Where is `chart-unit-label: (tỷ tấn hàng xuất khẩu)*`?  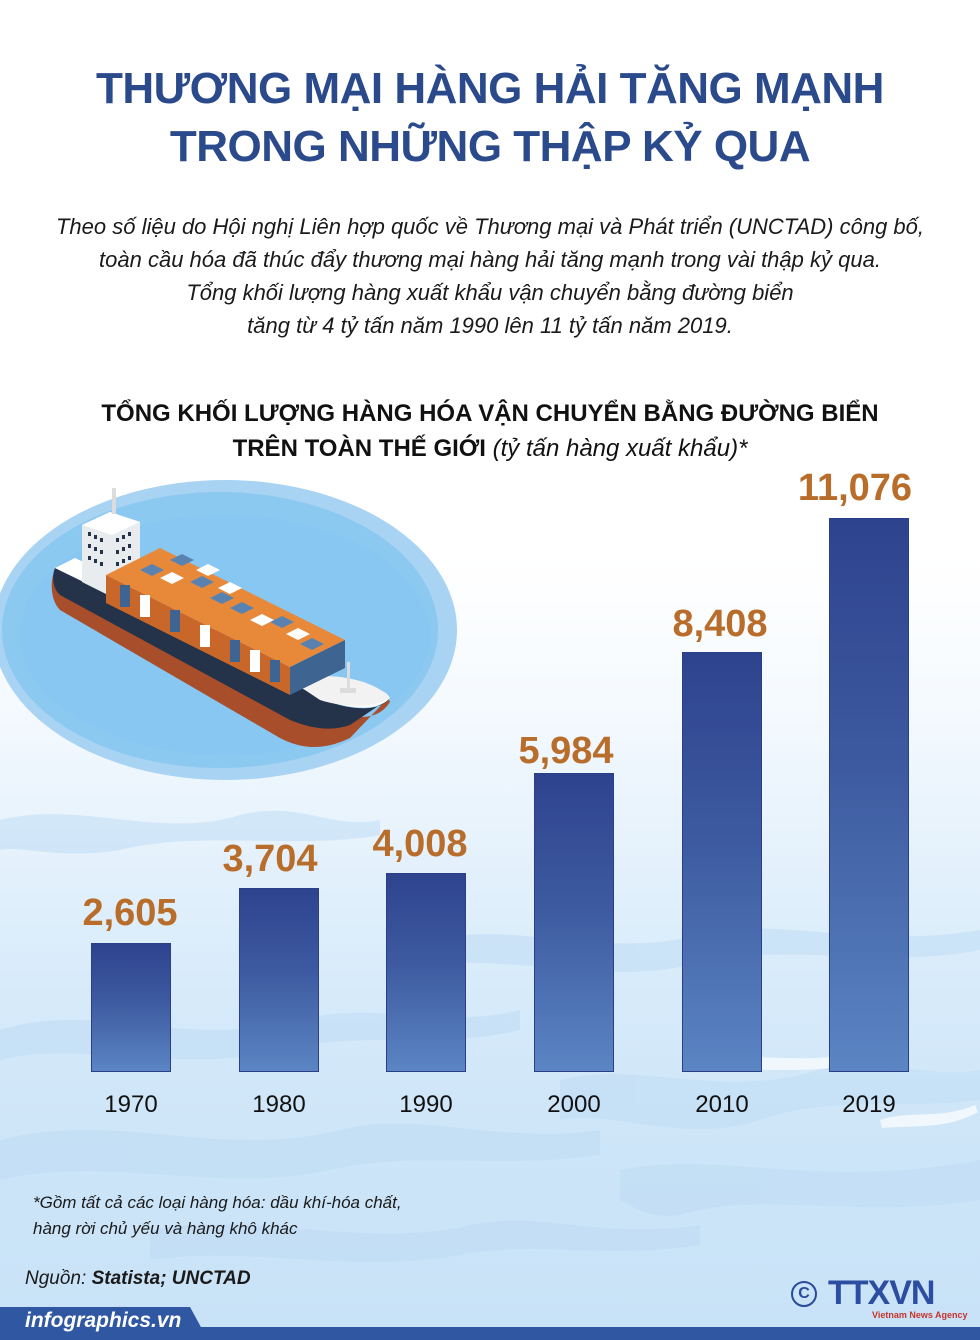 chart-unit-label: (tỷ tấn hàng xuất khẩu)* is located at coordinates (620, 448).